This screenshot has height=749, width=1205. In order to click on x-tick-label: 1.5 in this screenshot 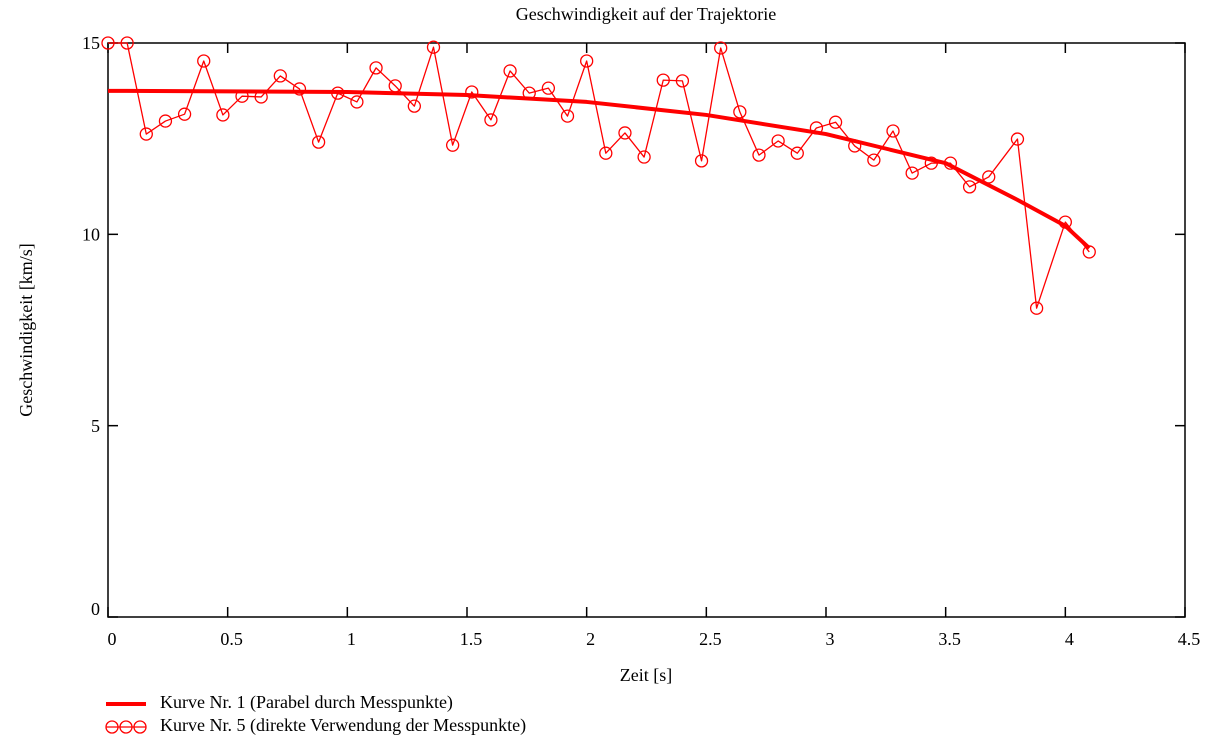, I will do `click(471, 639)`.